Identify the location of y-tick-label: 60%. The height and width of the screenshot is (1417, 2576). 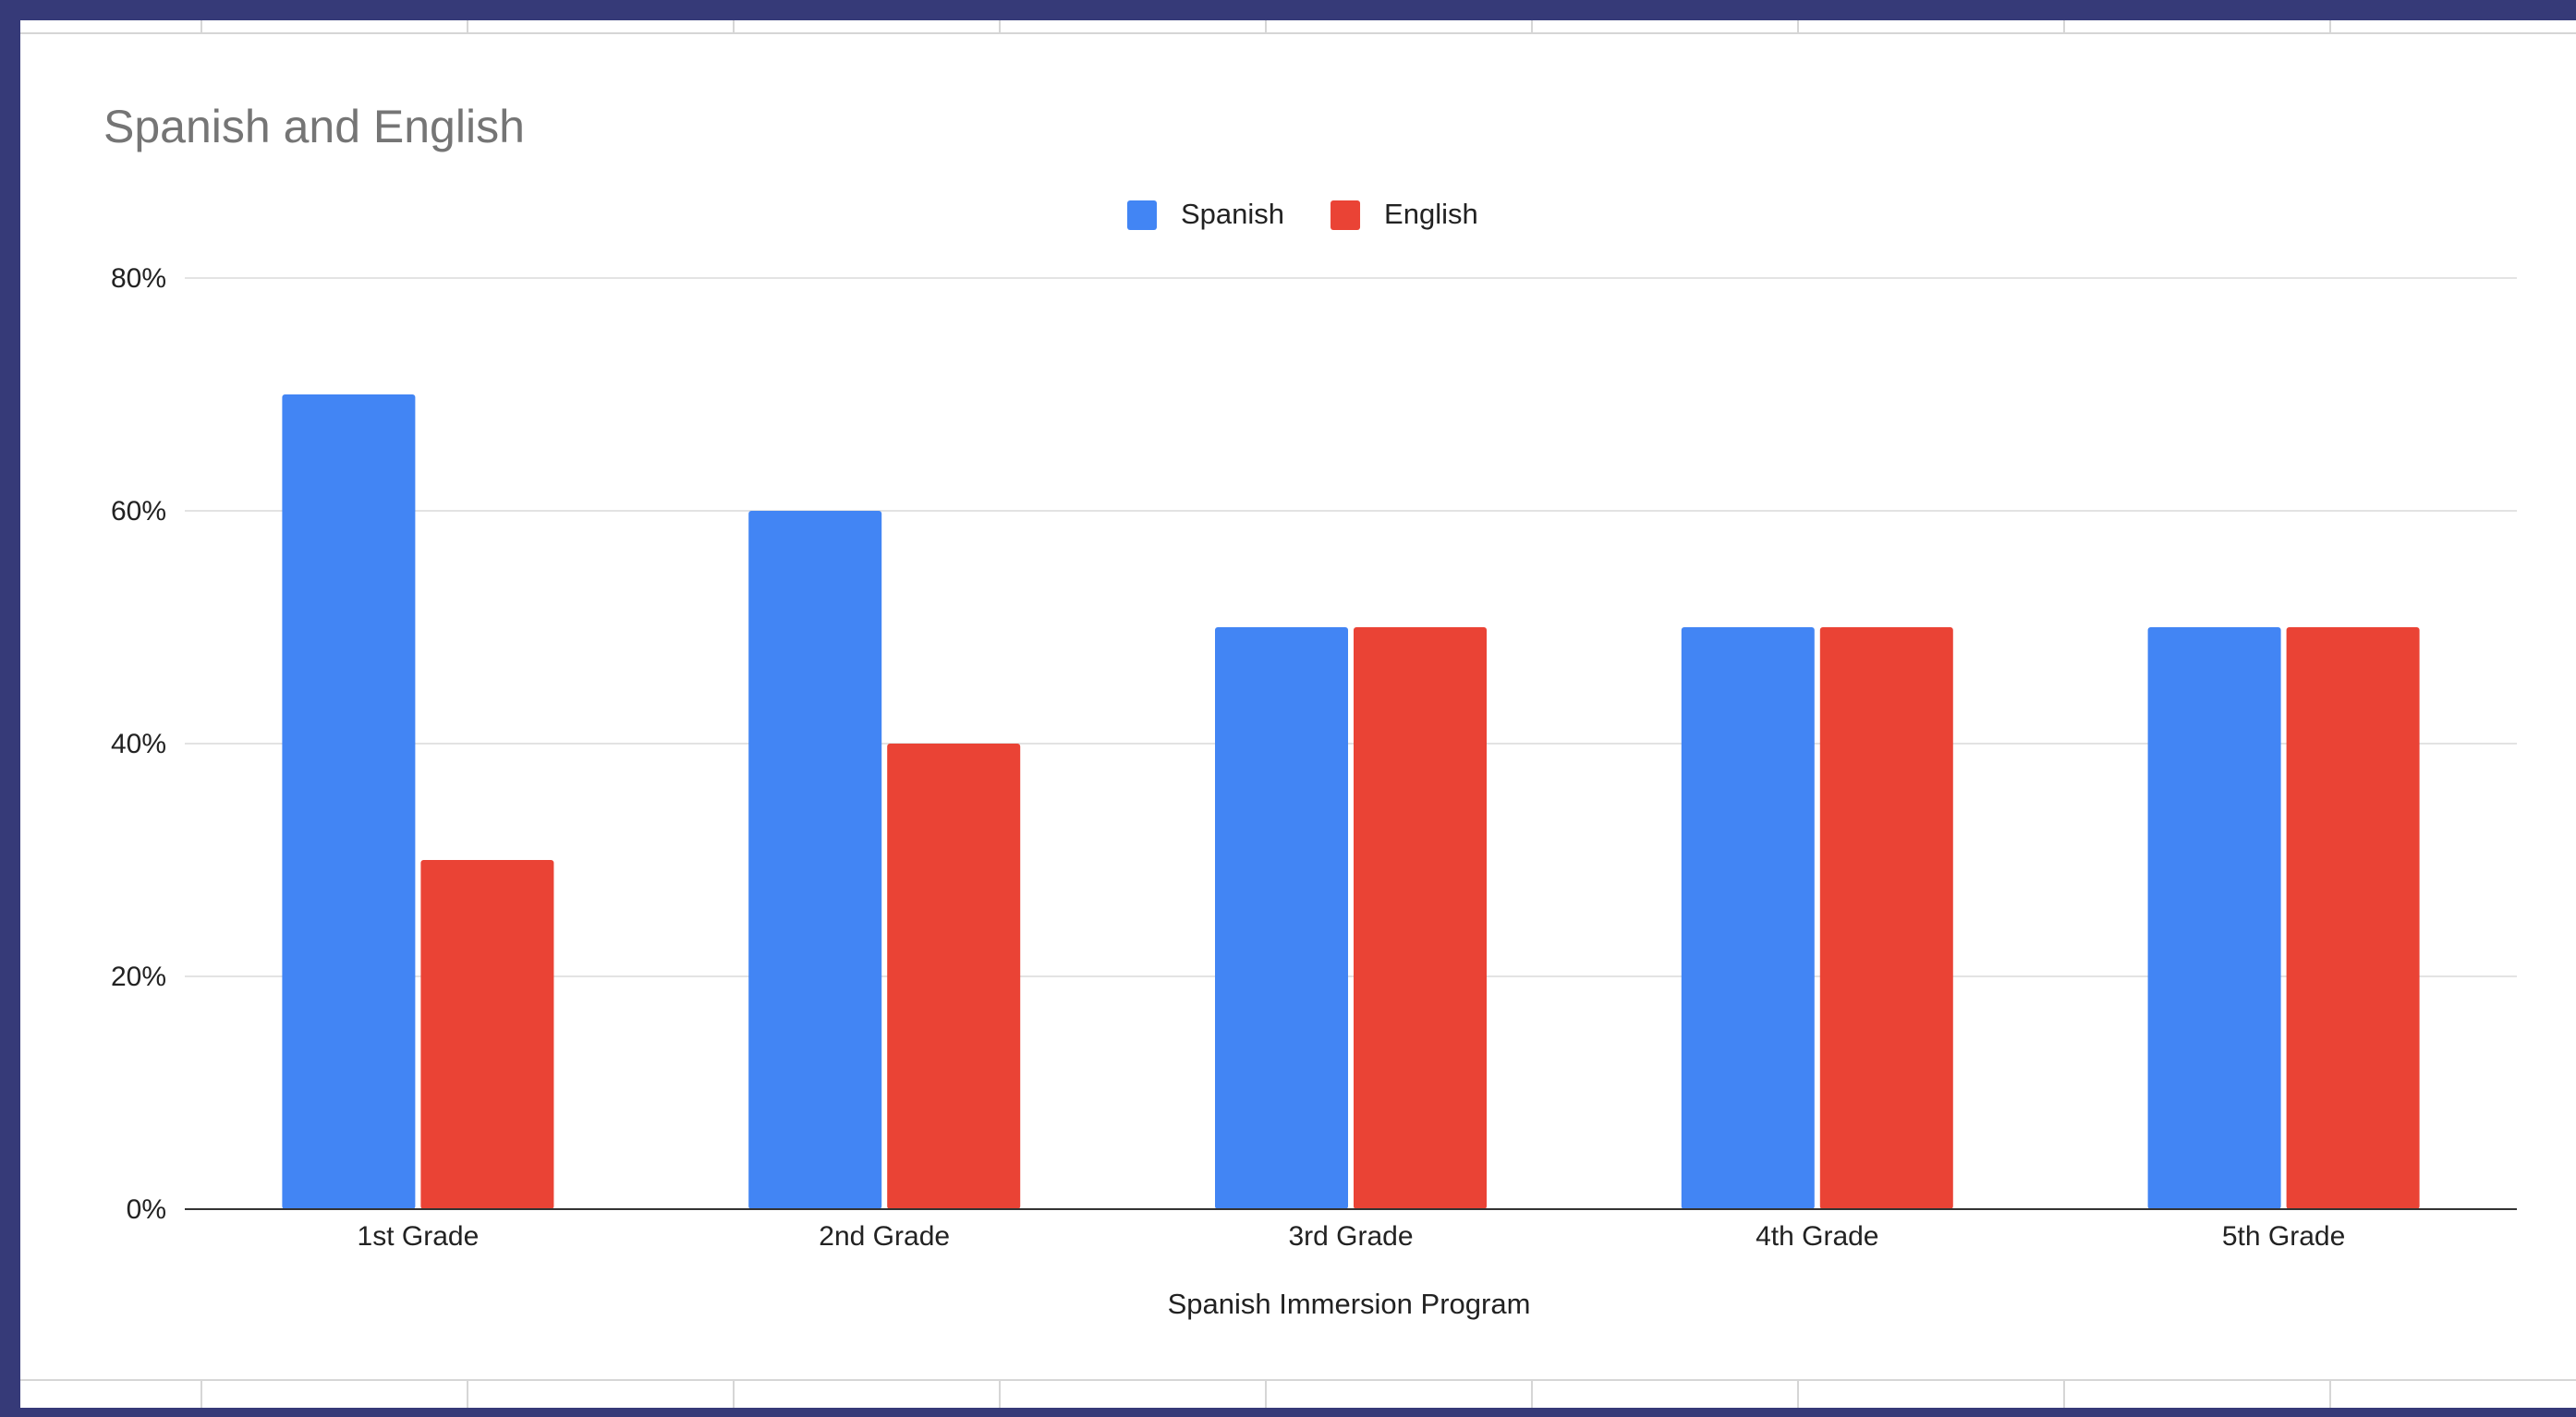
(138, 511).